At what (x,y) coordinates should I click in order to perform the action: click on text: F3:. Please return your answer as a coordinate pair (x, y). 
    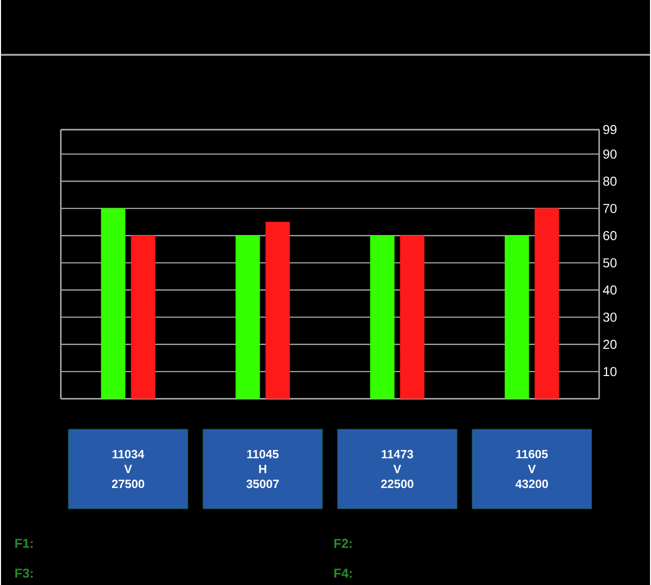
    Looking at the image, I should click on (24, 573).